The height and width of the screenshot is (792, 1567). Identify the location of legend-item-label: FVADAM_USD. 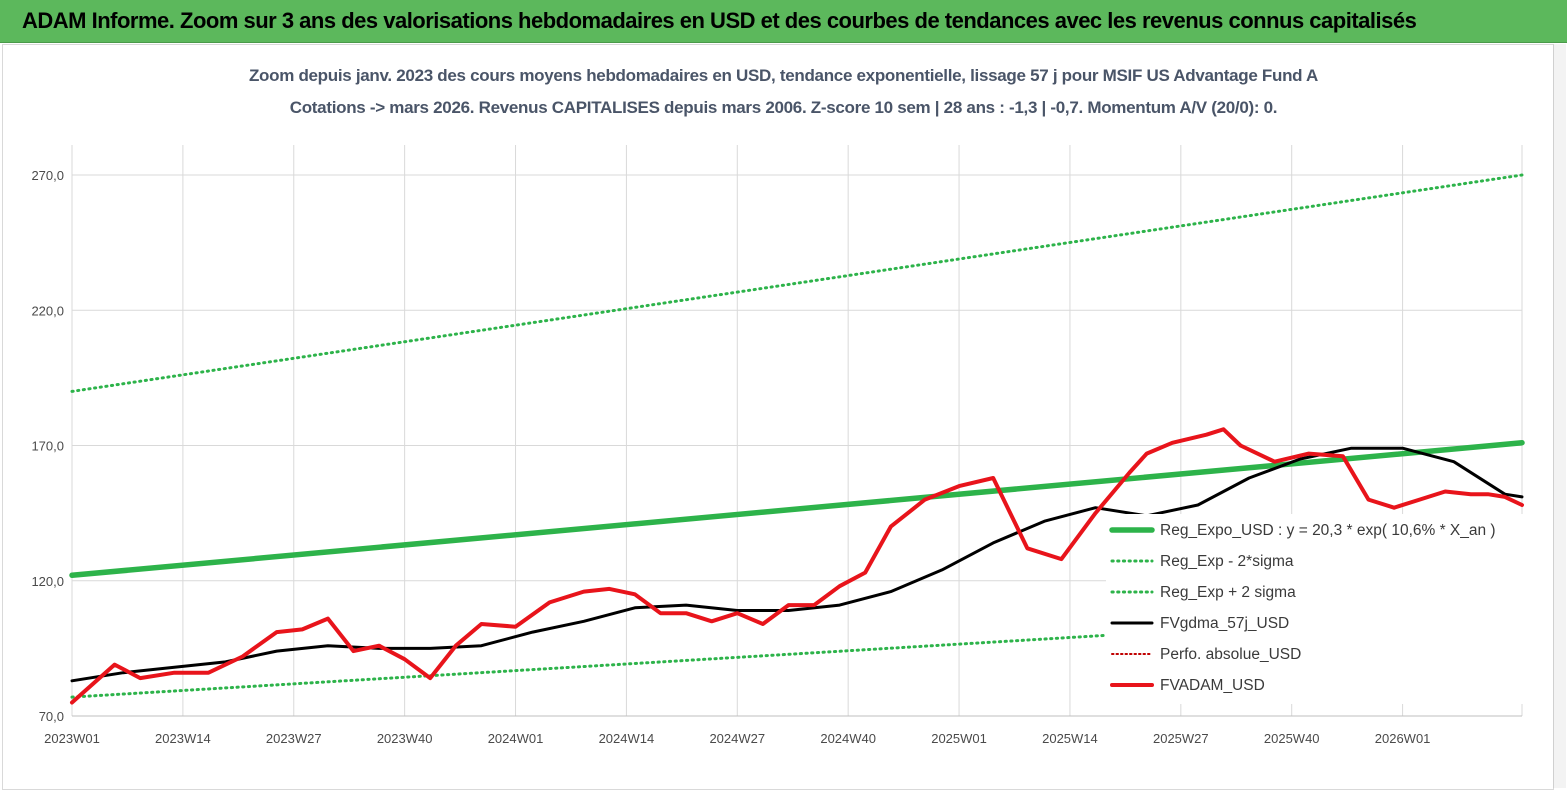
(1212, 685).